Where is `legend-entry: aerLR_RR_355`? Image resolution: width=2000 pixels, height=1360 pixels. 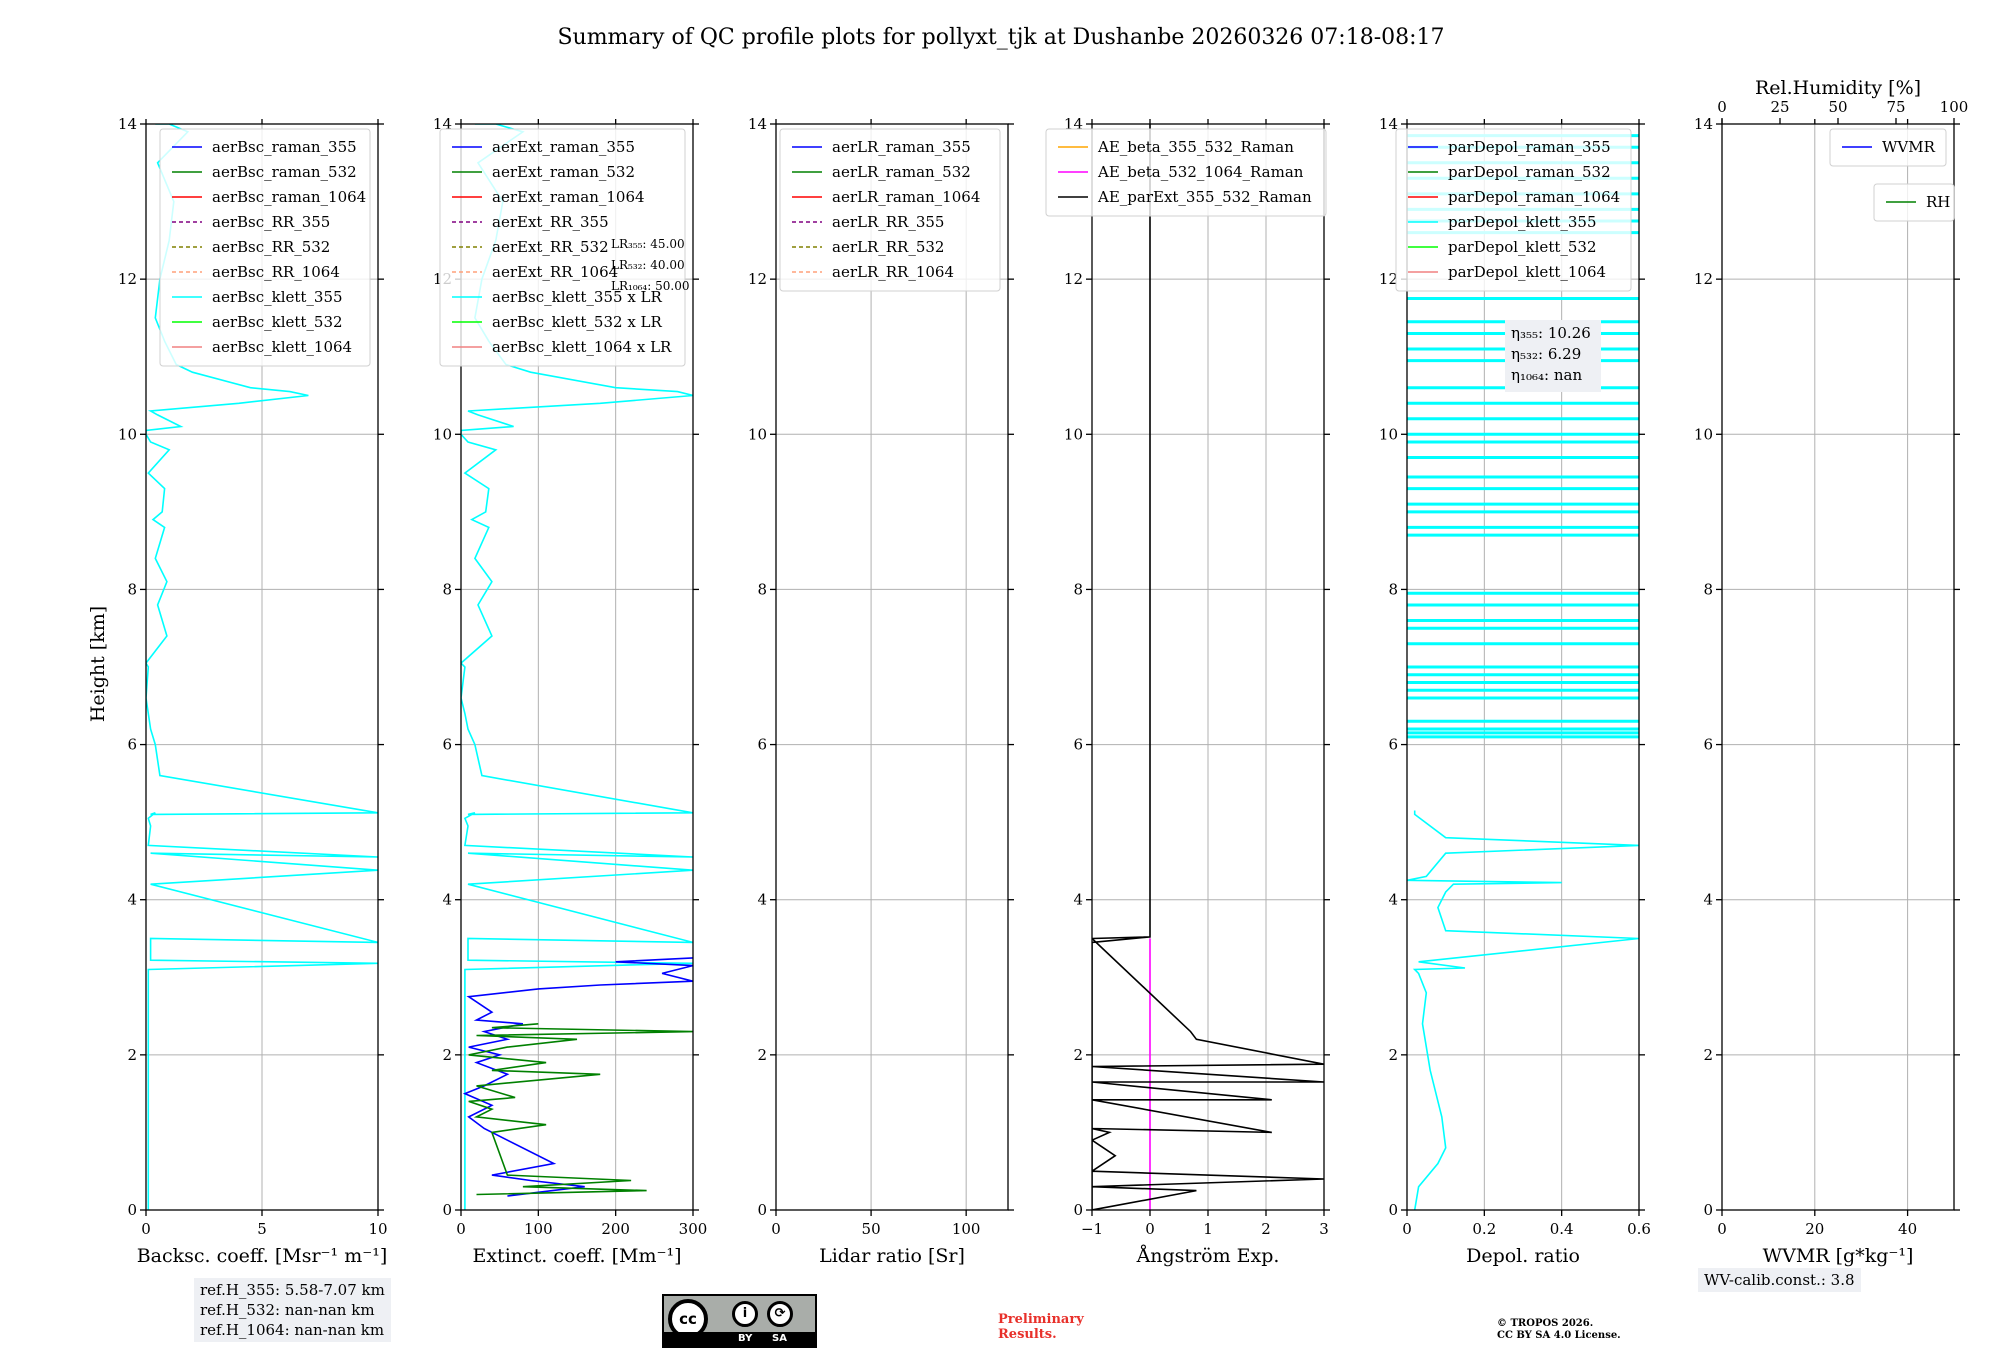 legend-entry: aerLR_RR_355 is located at coordinates (888, 222).